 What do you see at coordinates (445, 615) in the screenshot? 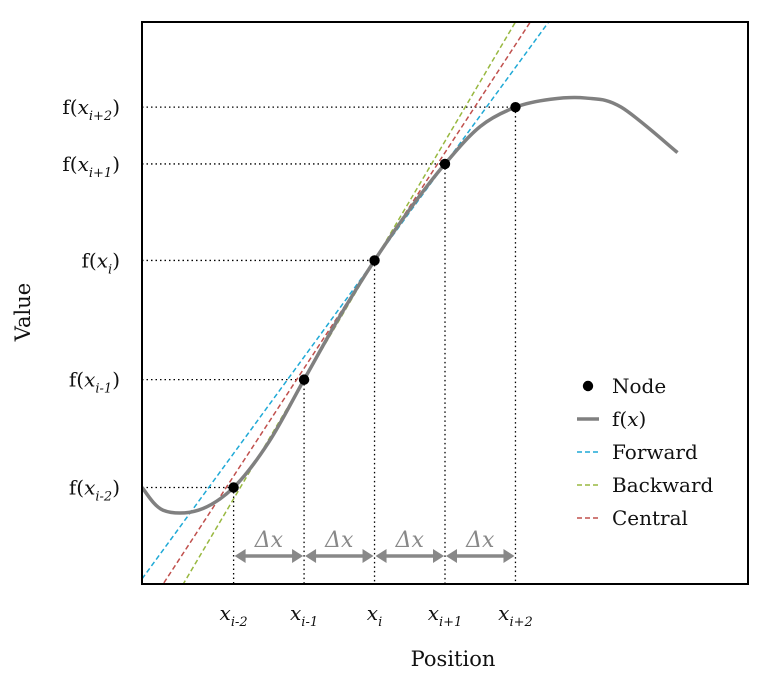
I see `x-tick-label: xi+1` at bounding box center [445, 615].